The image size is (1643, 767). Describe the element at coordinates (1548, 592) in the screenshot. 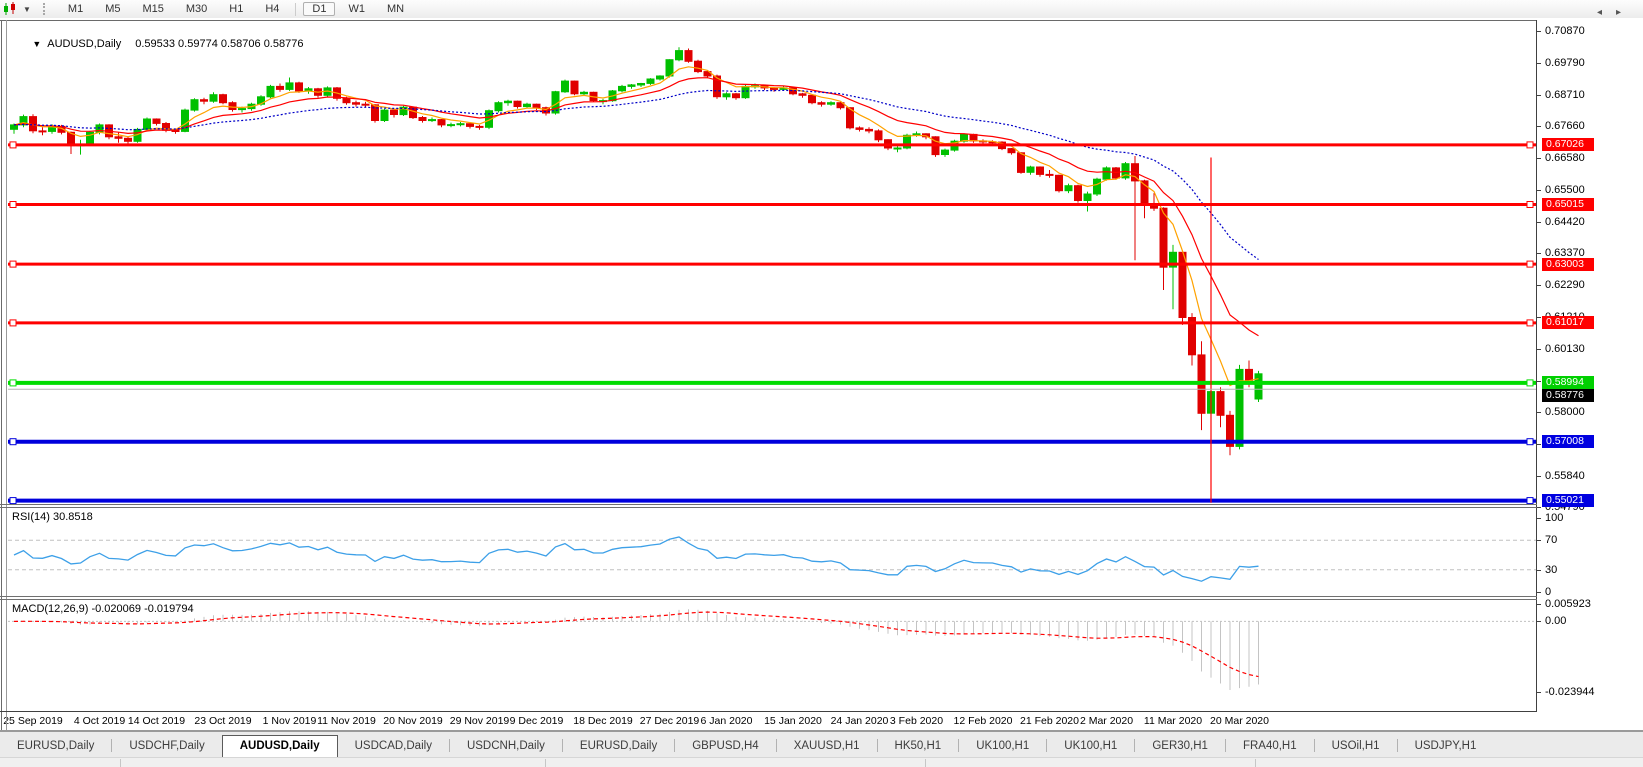

I see `price-tick-label: 0` at that location.